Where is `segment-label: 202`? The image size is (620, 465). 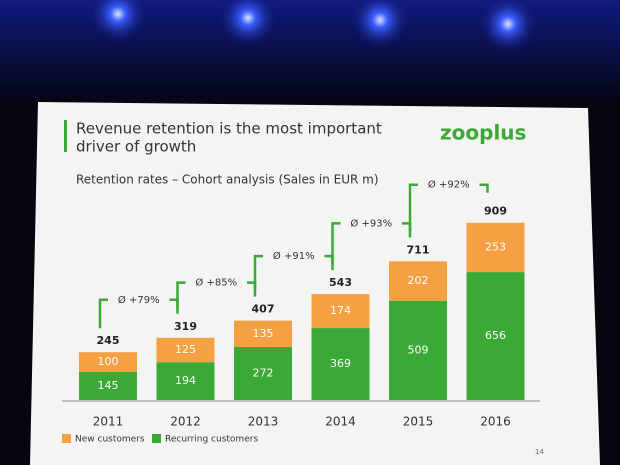
segment-label: 202 is located at coordinates (418, 280).